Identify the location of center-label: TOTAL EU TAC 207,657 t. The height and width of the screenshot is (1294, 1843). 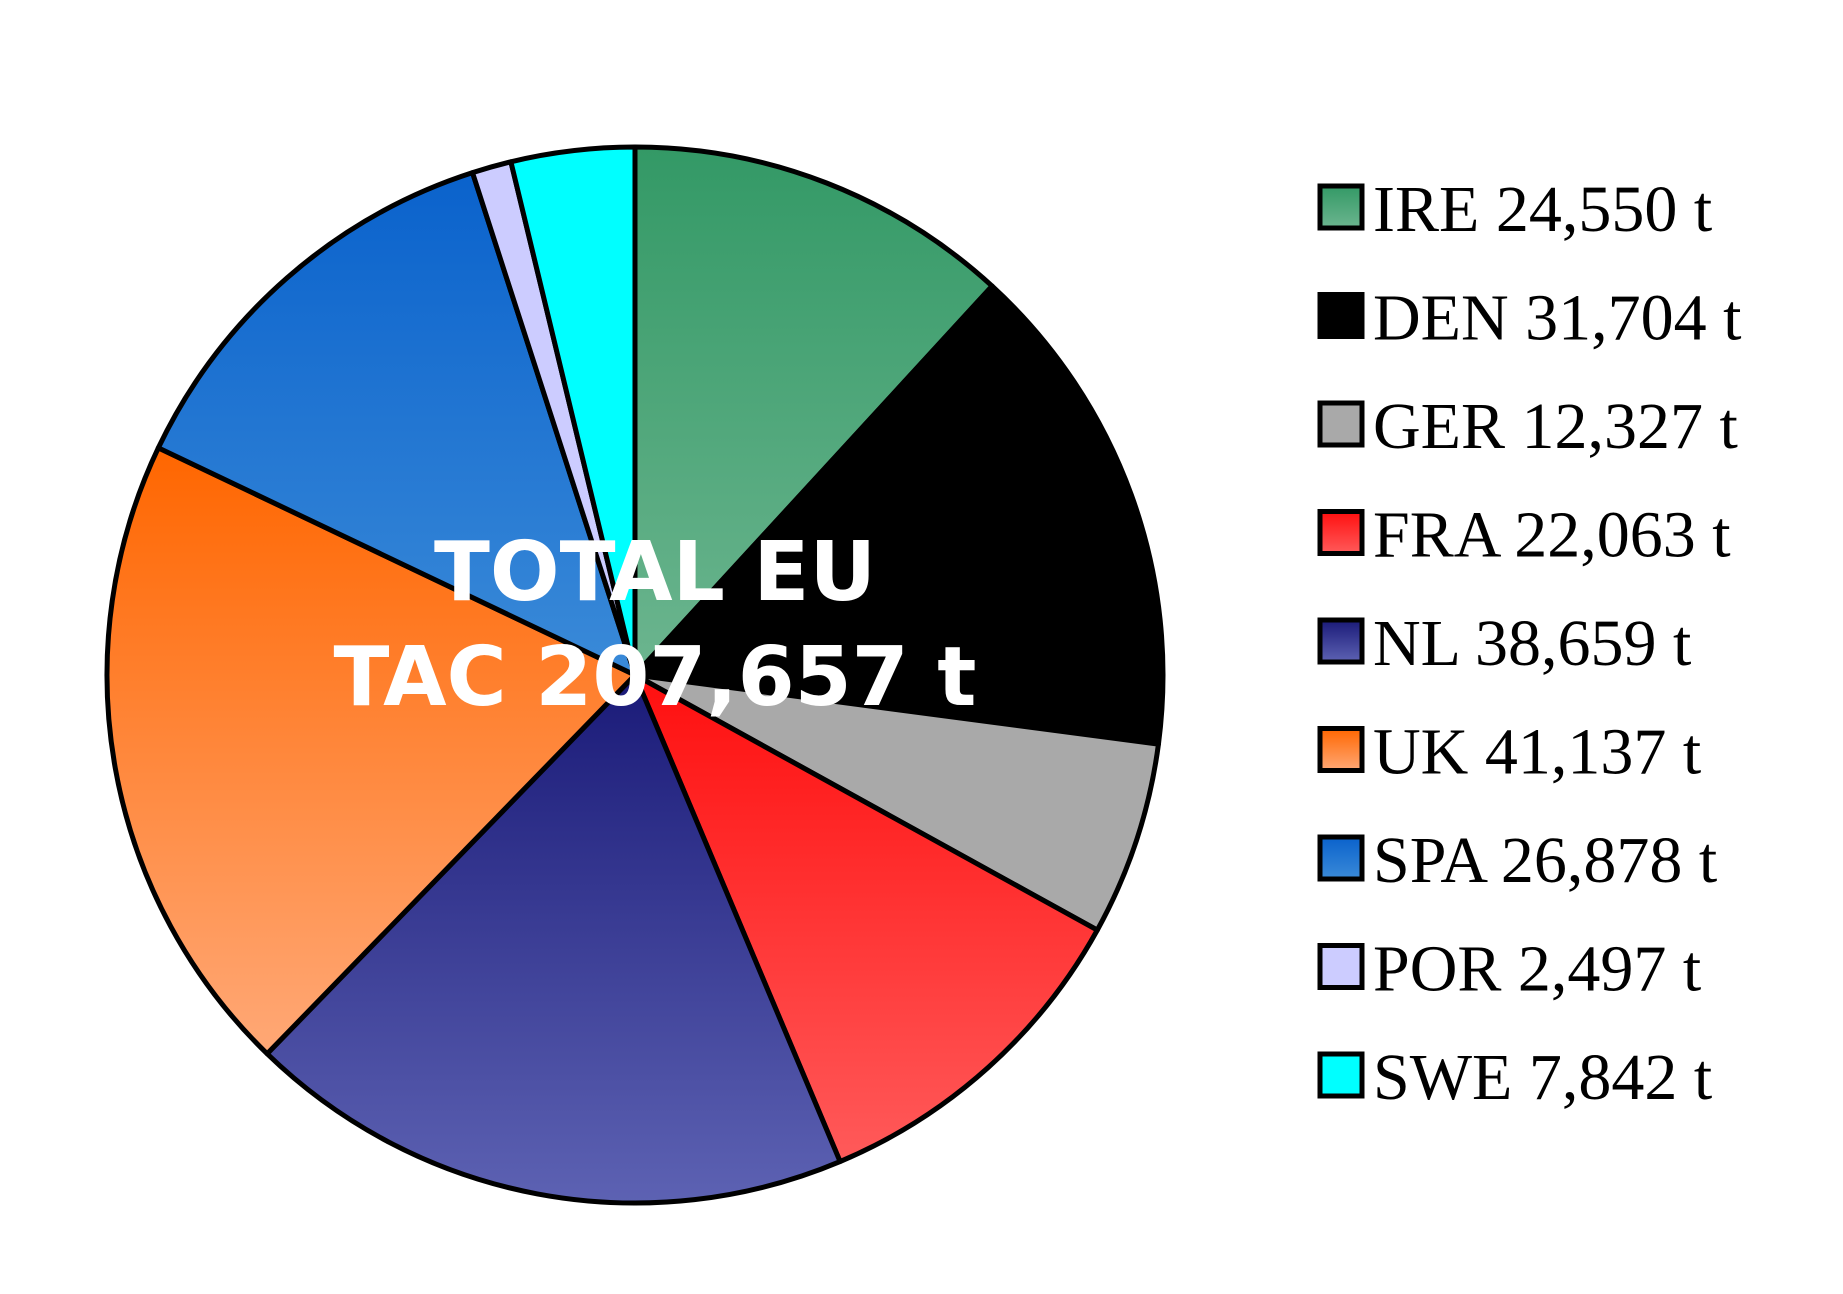
(655, 625).